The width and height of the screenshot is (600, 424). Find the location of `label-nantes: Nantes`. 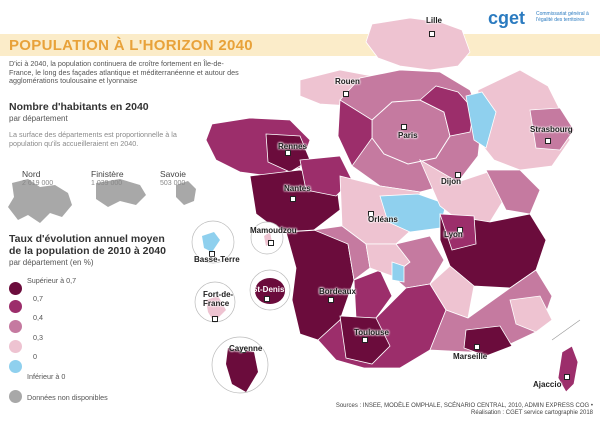

label-nantes: Nantes is located at coordinates (297, 188).